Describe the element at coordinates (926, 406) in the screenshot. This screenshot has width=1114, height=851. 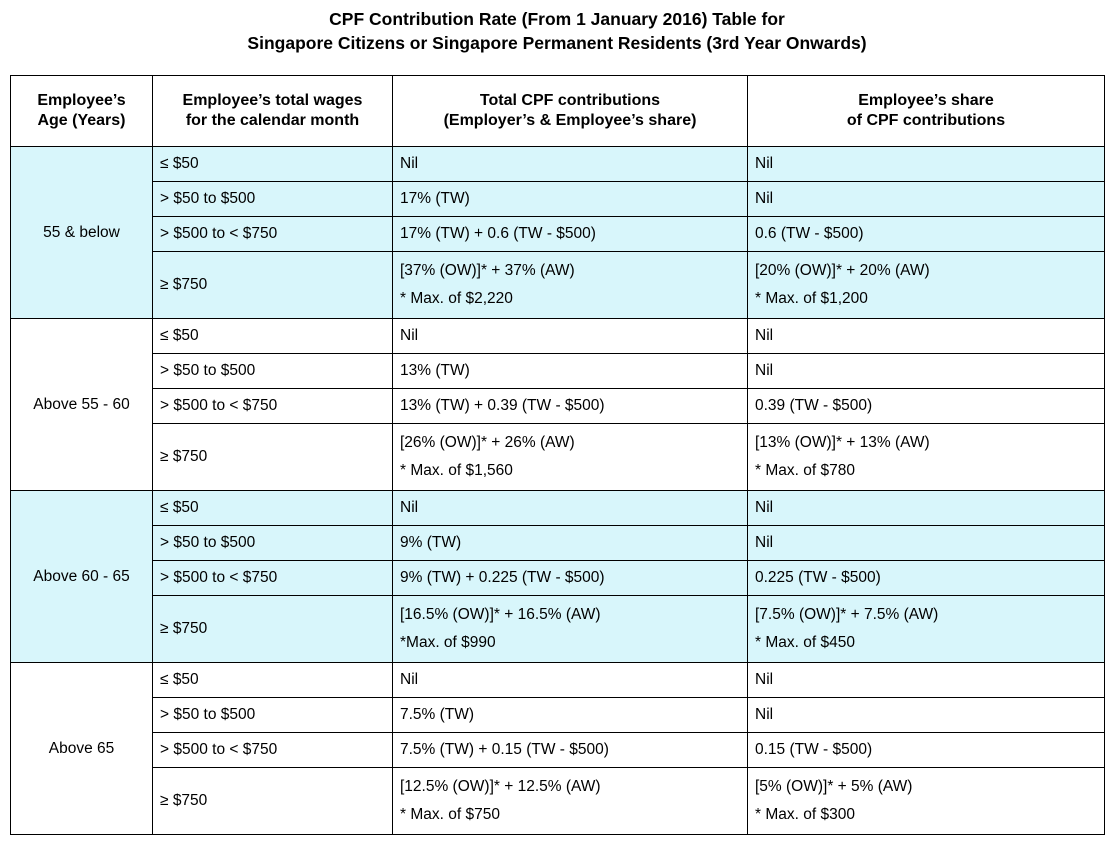
I see `employee-share-cell: 0.39 (TW - $500)` at that location.